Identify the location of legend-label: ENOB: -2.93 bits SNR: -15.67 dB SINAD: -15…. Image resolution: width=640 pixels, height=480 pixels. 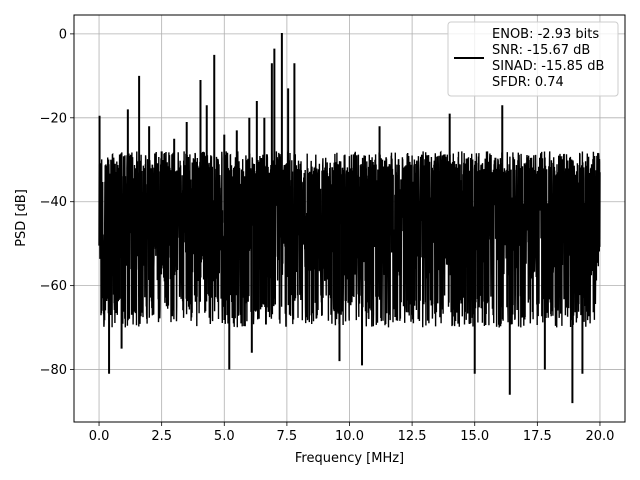
(548, 58).